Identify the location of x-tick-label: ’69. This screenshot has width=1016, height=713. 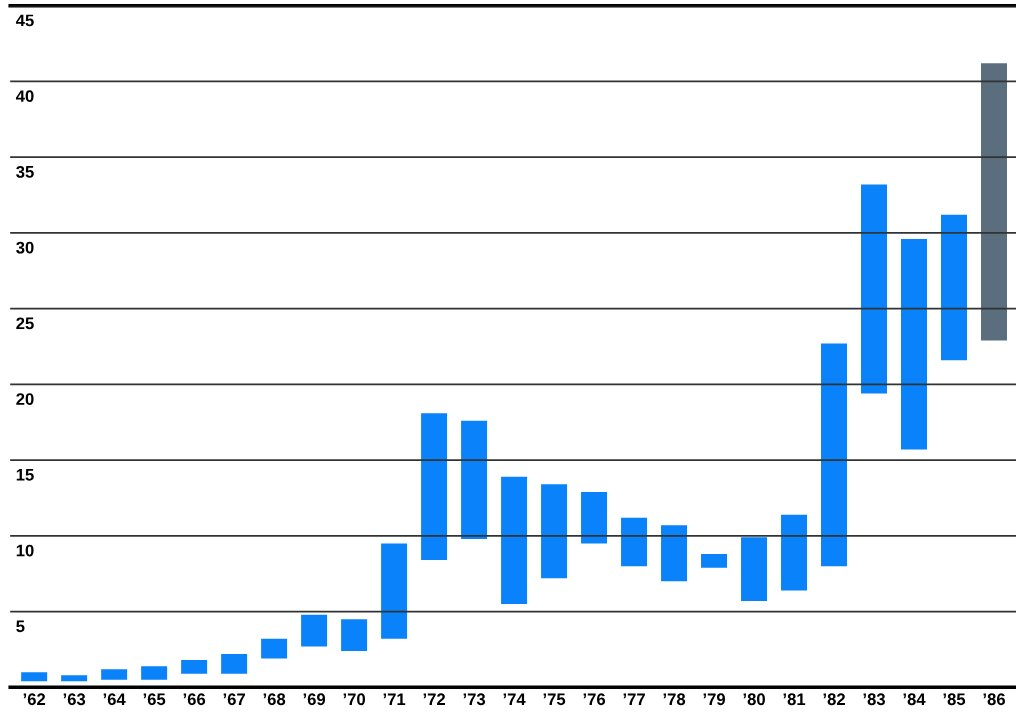
(314, 699).